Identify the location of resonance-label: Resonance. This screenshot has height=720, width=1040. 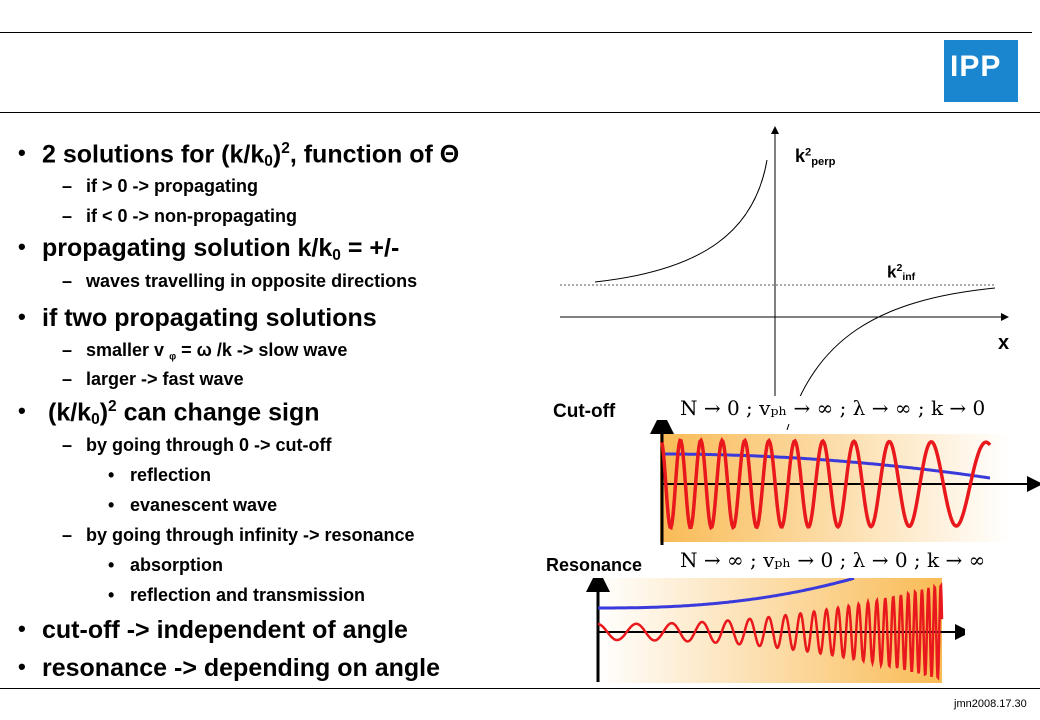
(594, 565).